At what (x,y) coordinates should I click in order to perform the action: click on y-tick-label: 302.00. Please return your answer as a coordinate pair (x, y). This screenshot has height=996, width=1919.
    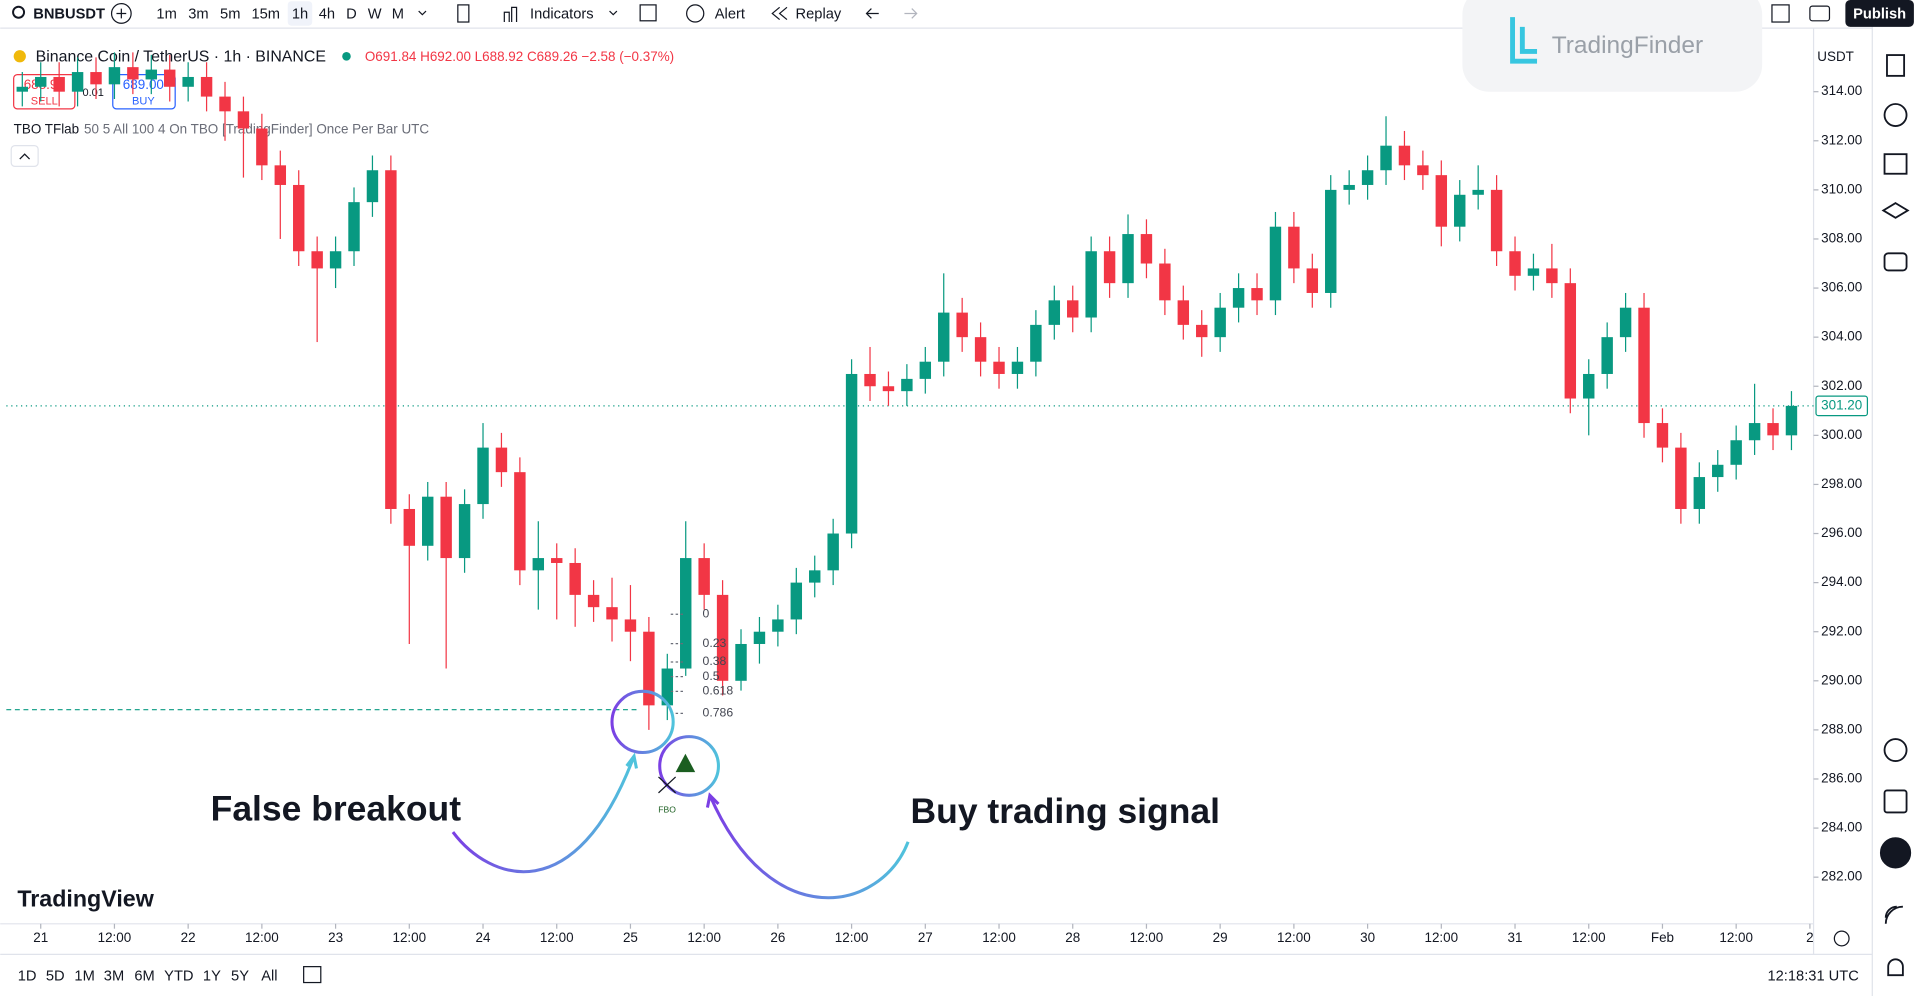
    Looking at the image, I should click on (1841, 385).